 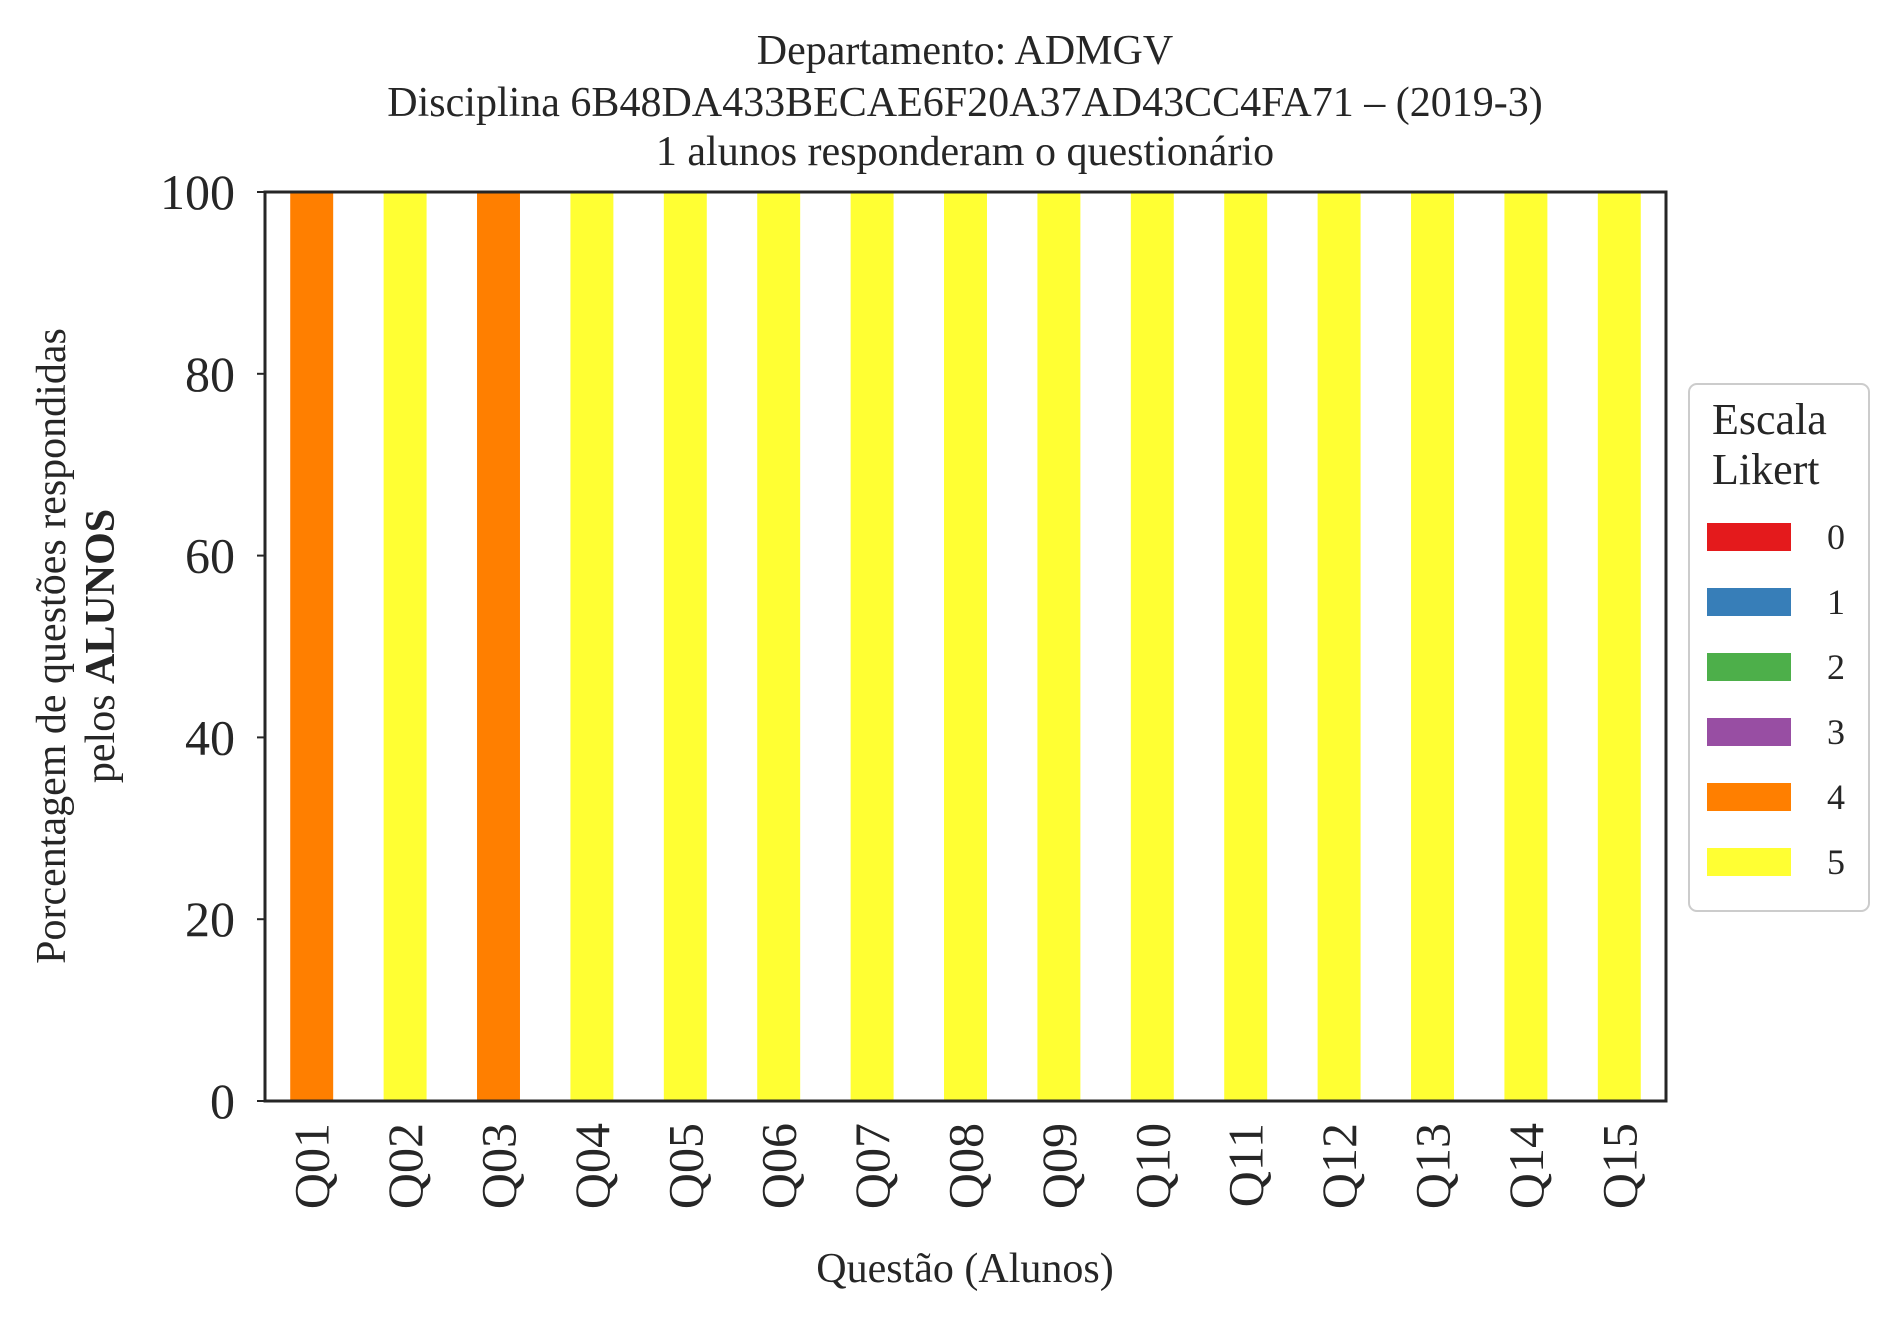 What do you see at coordinates (1836, 602) in the screenshot?
I see `legend-label-1: 1` at bounding box center [1836, 602].